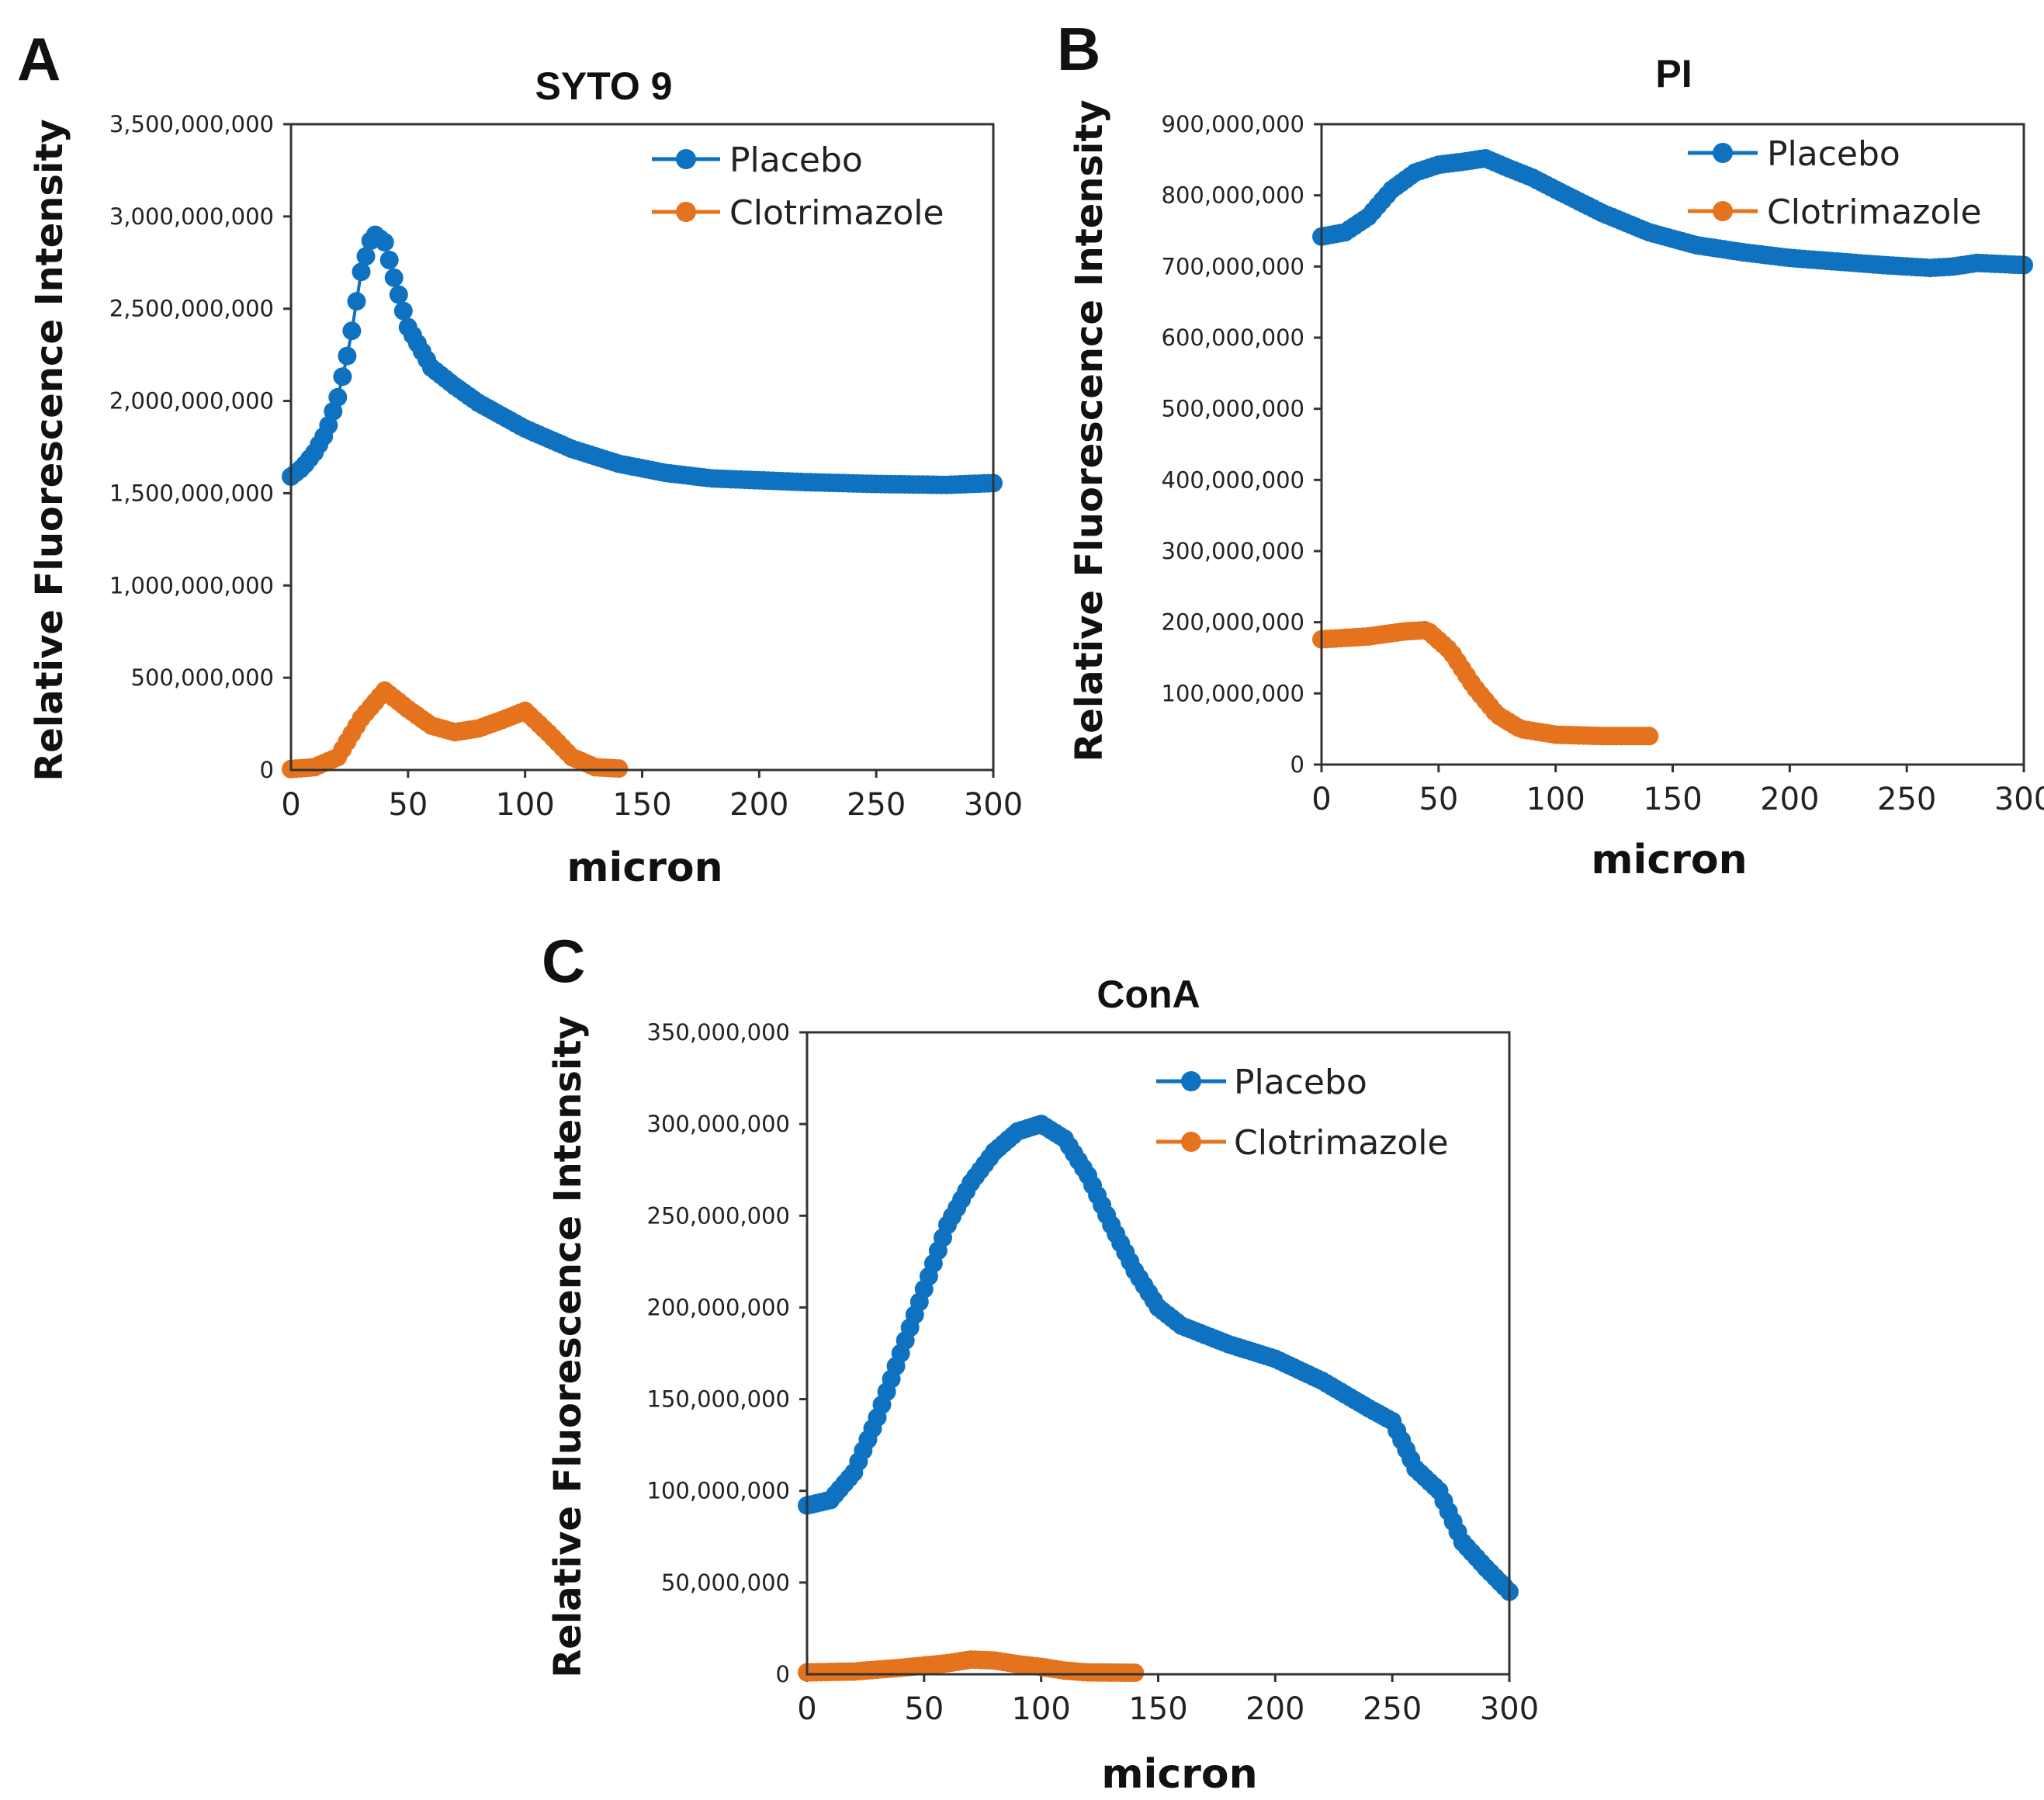 The width and height of the screenshot is (2044, 1800). I want to click on legend-label-clotrimazole: Clotrimazole, so click(1874, 212).